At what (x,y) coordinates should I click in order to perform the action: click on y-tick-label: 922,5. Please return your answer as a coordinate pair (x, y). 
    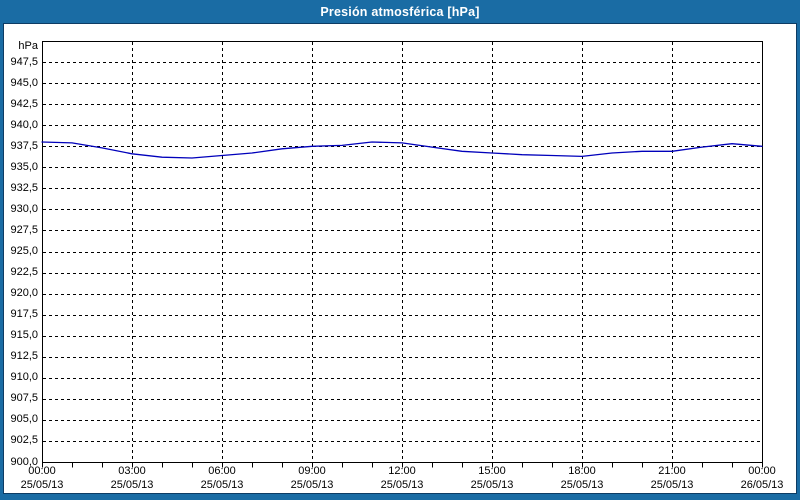
    Looking at the image, I should click on (24, 272).